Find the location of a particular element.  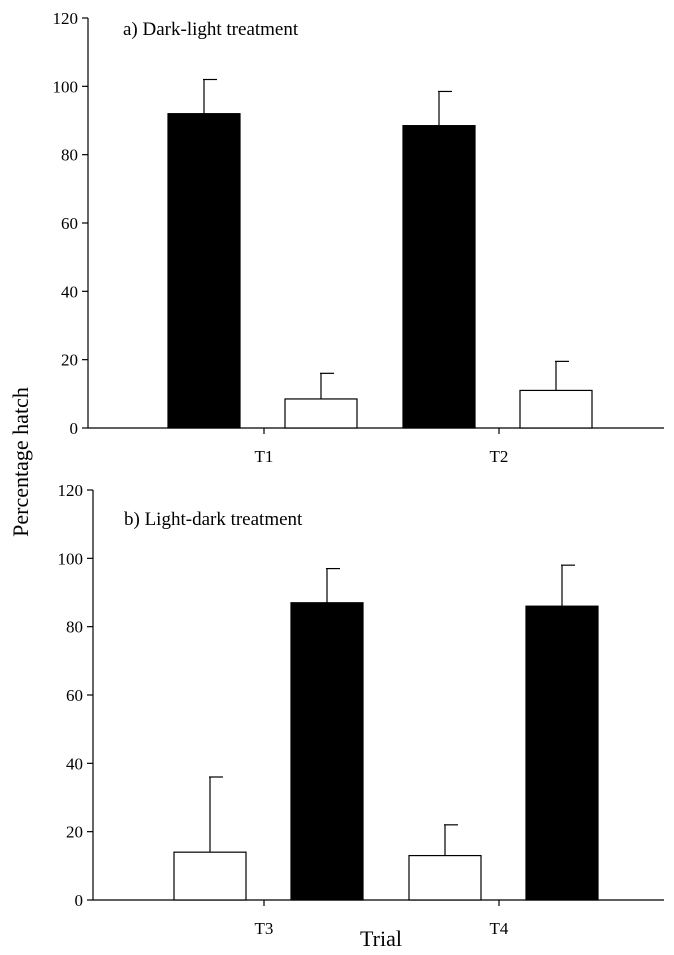

x-axis-title: Trial is located at coordinates (381, 938).